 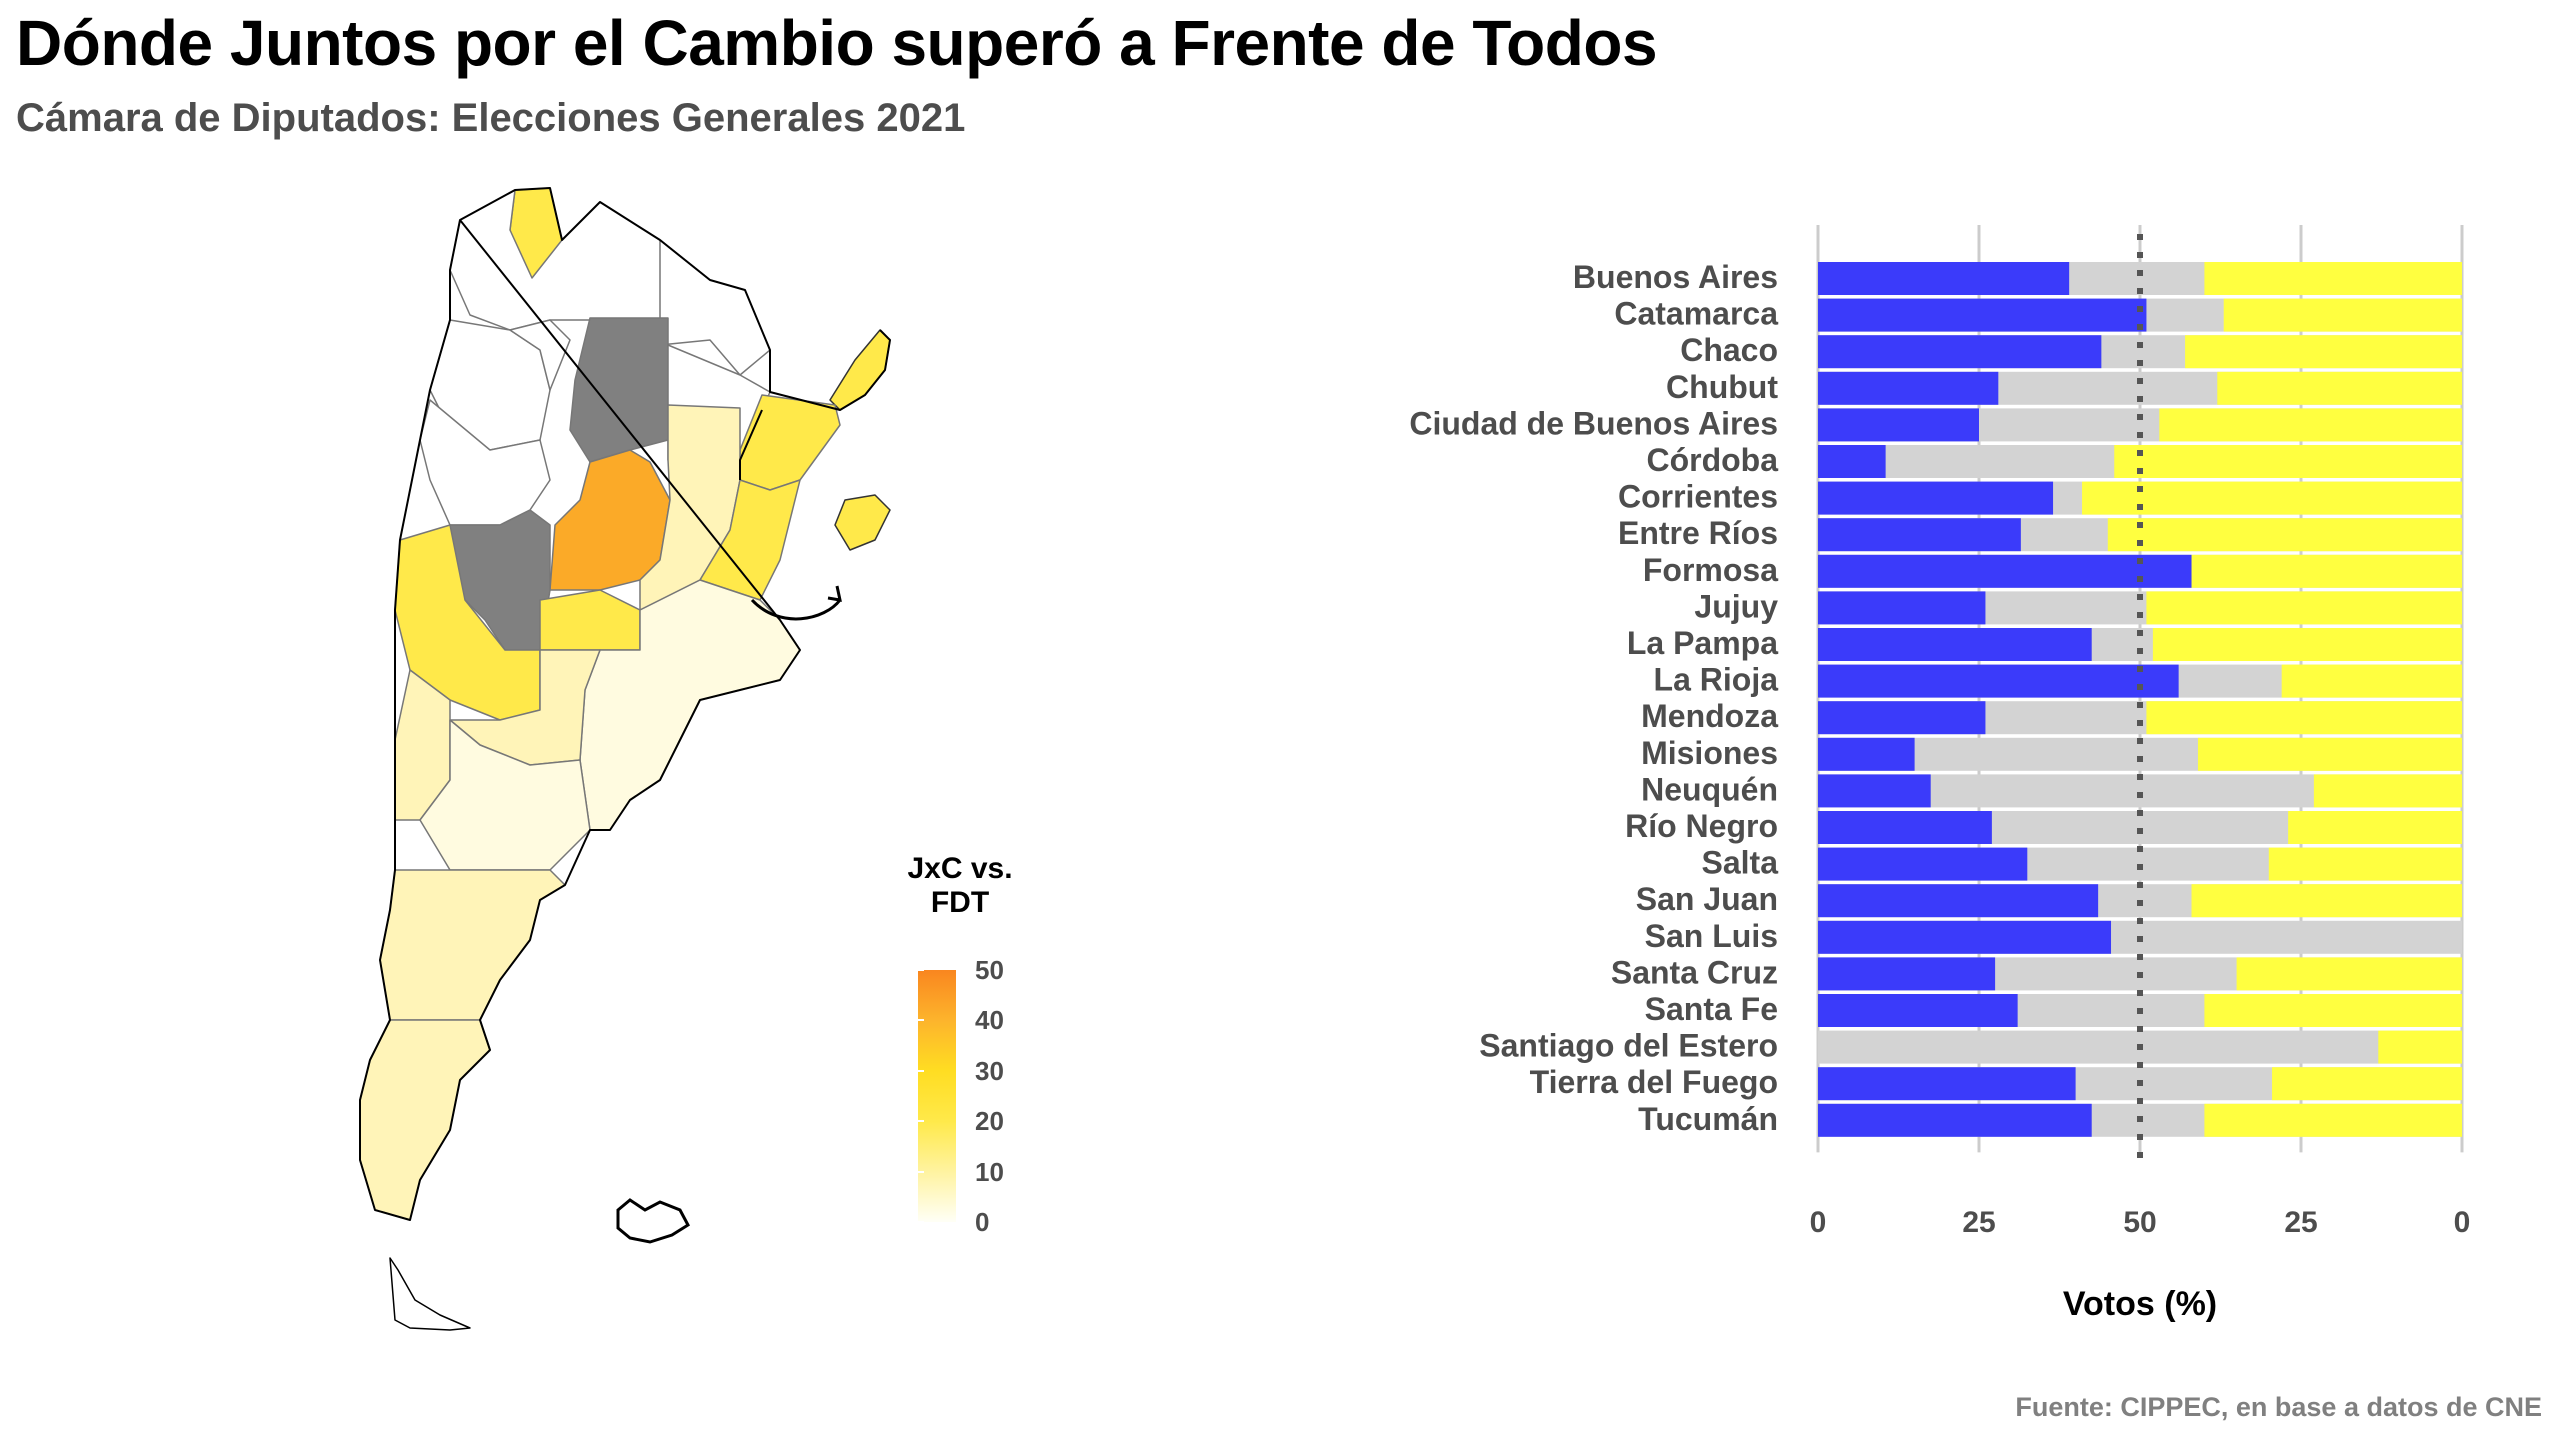 I want to click on legend-label-40: 40, so click(x=989, y=1020).